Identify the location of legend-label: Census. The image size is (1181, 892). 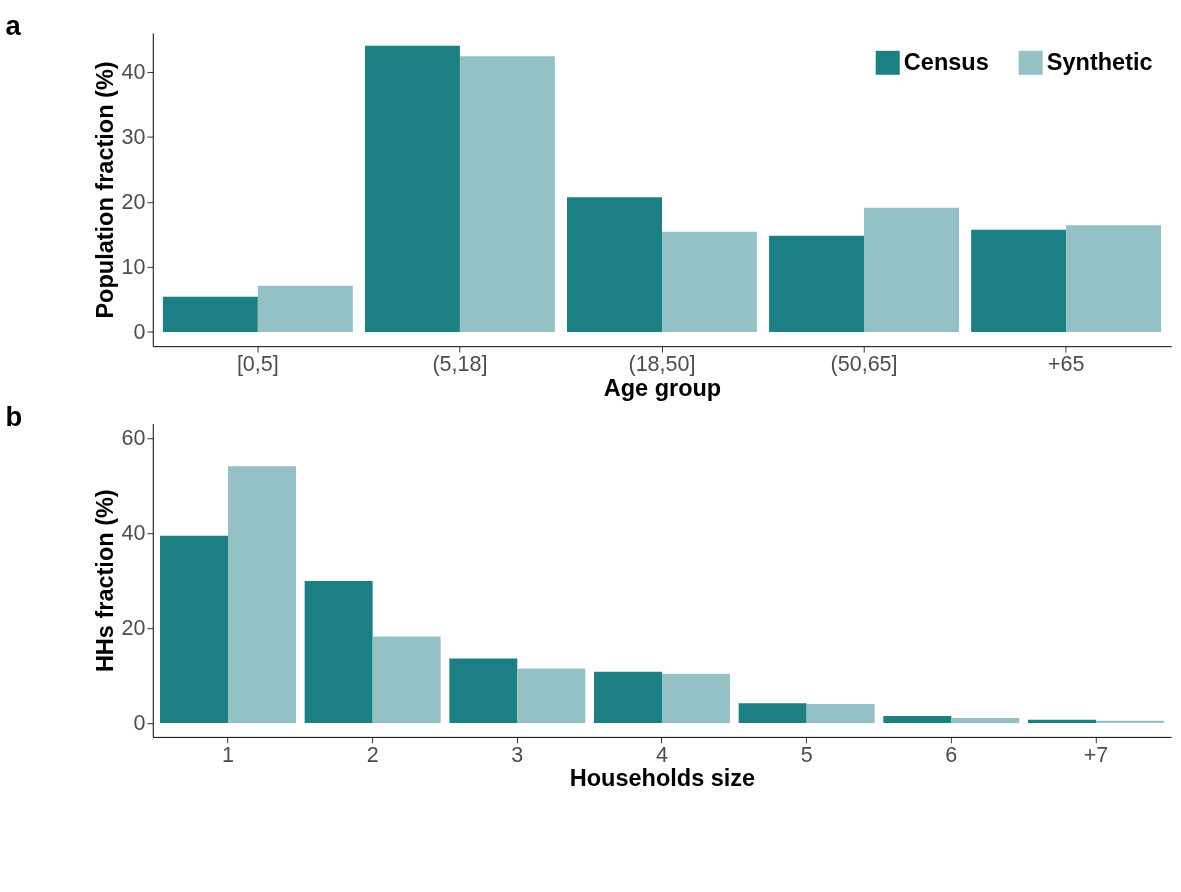
(946, 61).